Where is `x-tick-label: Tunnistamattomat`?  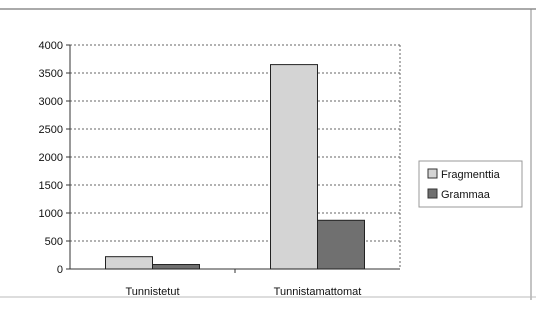 x-tick-label: Tunnistamattomat is located at coordinates (318, 292).